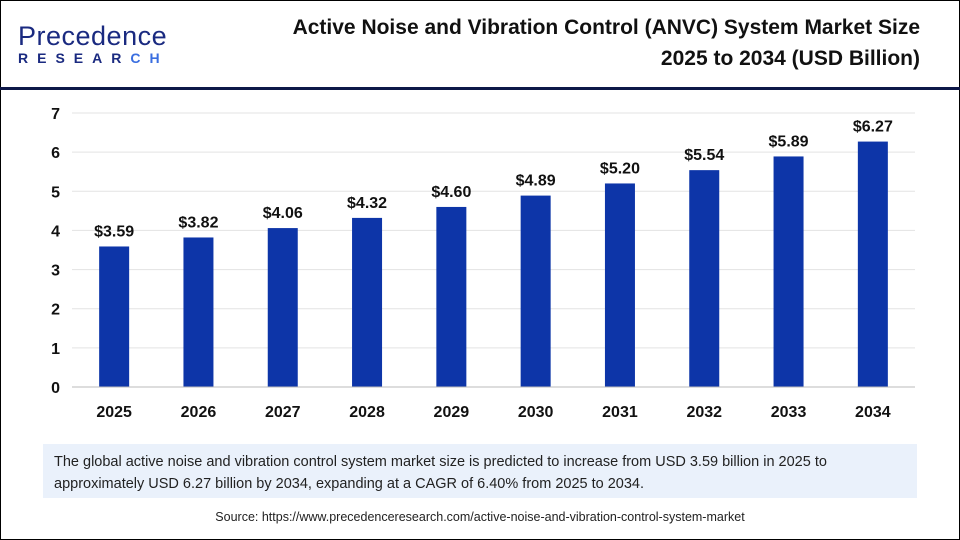 This screenshot has height=540, width=960. I want to click on data-label: $4.89, so click(536, 181).